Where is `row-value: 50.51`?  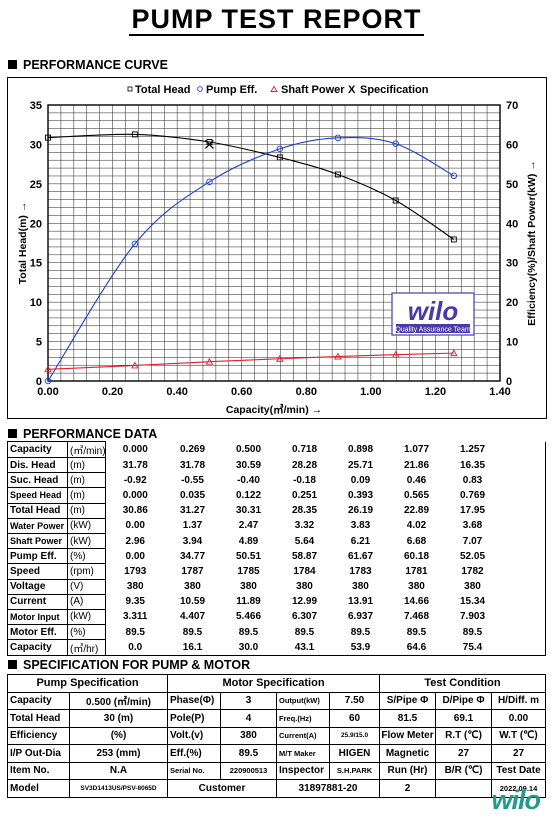 row-value: 50.51 is located at coordinates (248, 556).